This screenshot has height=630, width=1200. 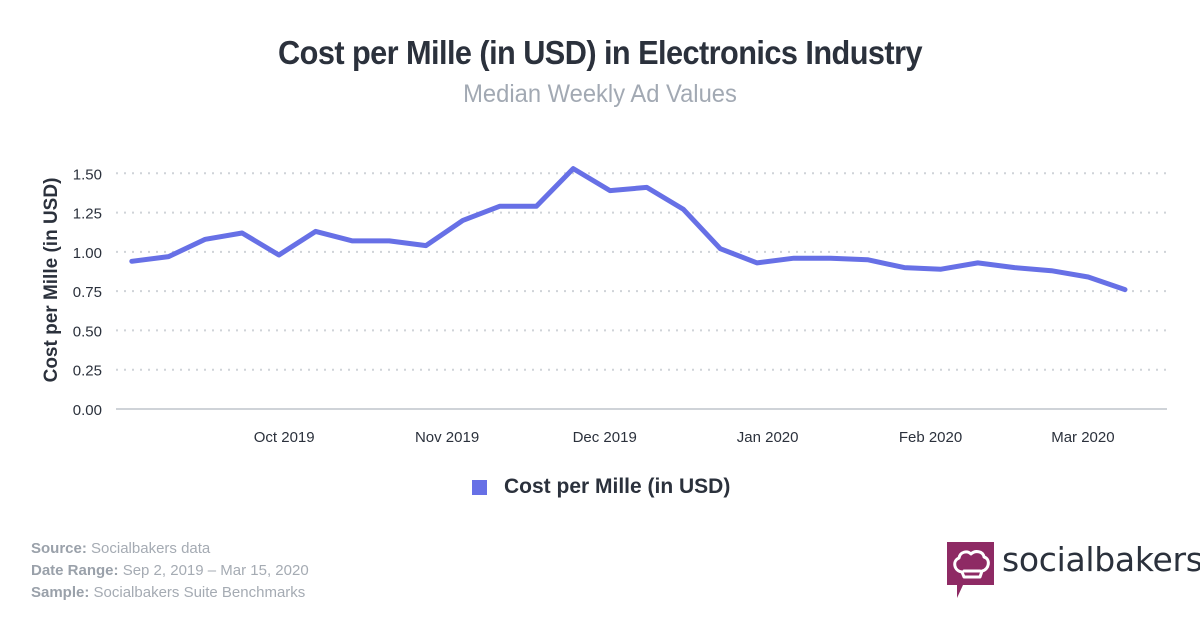 I want to click on footer-sample-label: Sample:, so click(x=60, y=592).